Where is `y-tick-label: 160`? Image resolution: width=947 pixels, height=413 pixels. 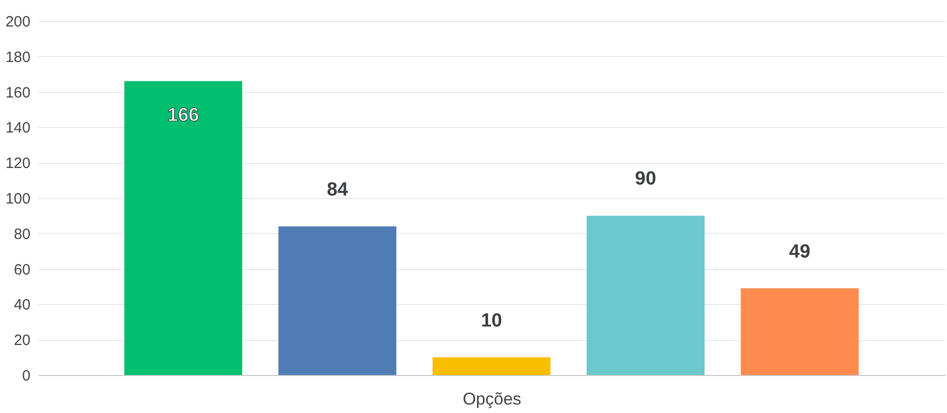 y-tick-label: 160 is located at coordinates (17, 93).